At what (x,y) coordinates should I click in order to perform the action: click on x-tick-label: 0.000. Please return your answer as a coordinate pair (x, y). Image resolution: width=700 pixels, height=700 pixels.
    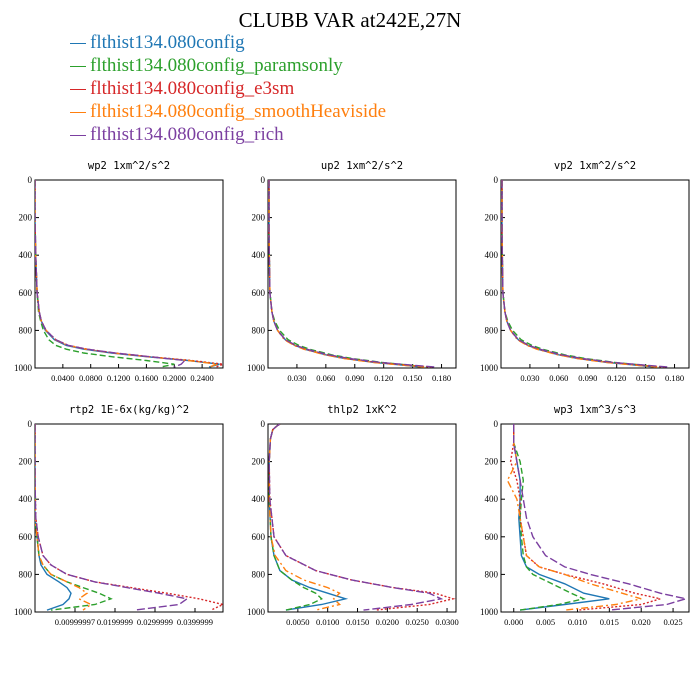
    Looking at the image, I should click on (513, 622).